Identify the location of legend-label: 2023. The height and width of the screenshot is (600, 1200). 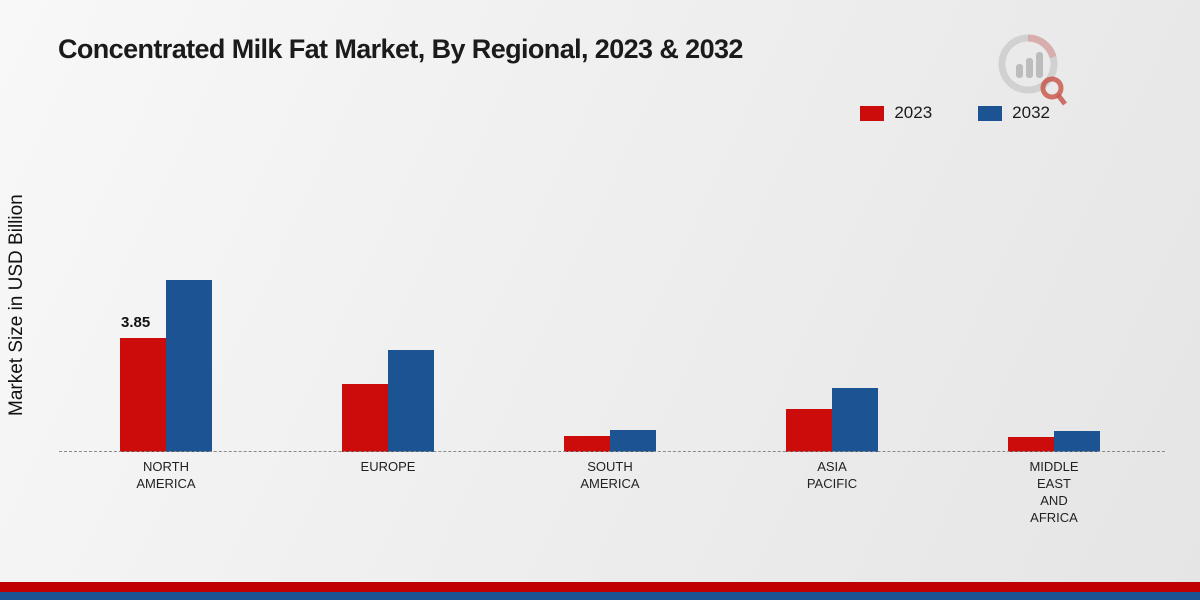
(913, 112).